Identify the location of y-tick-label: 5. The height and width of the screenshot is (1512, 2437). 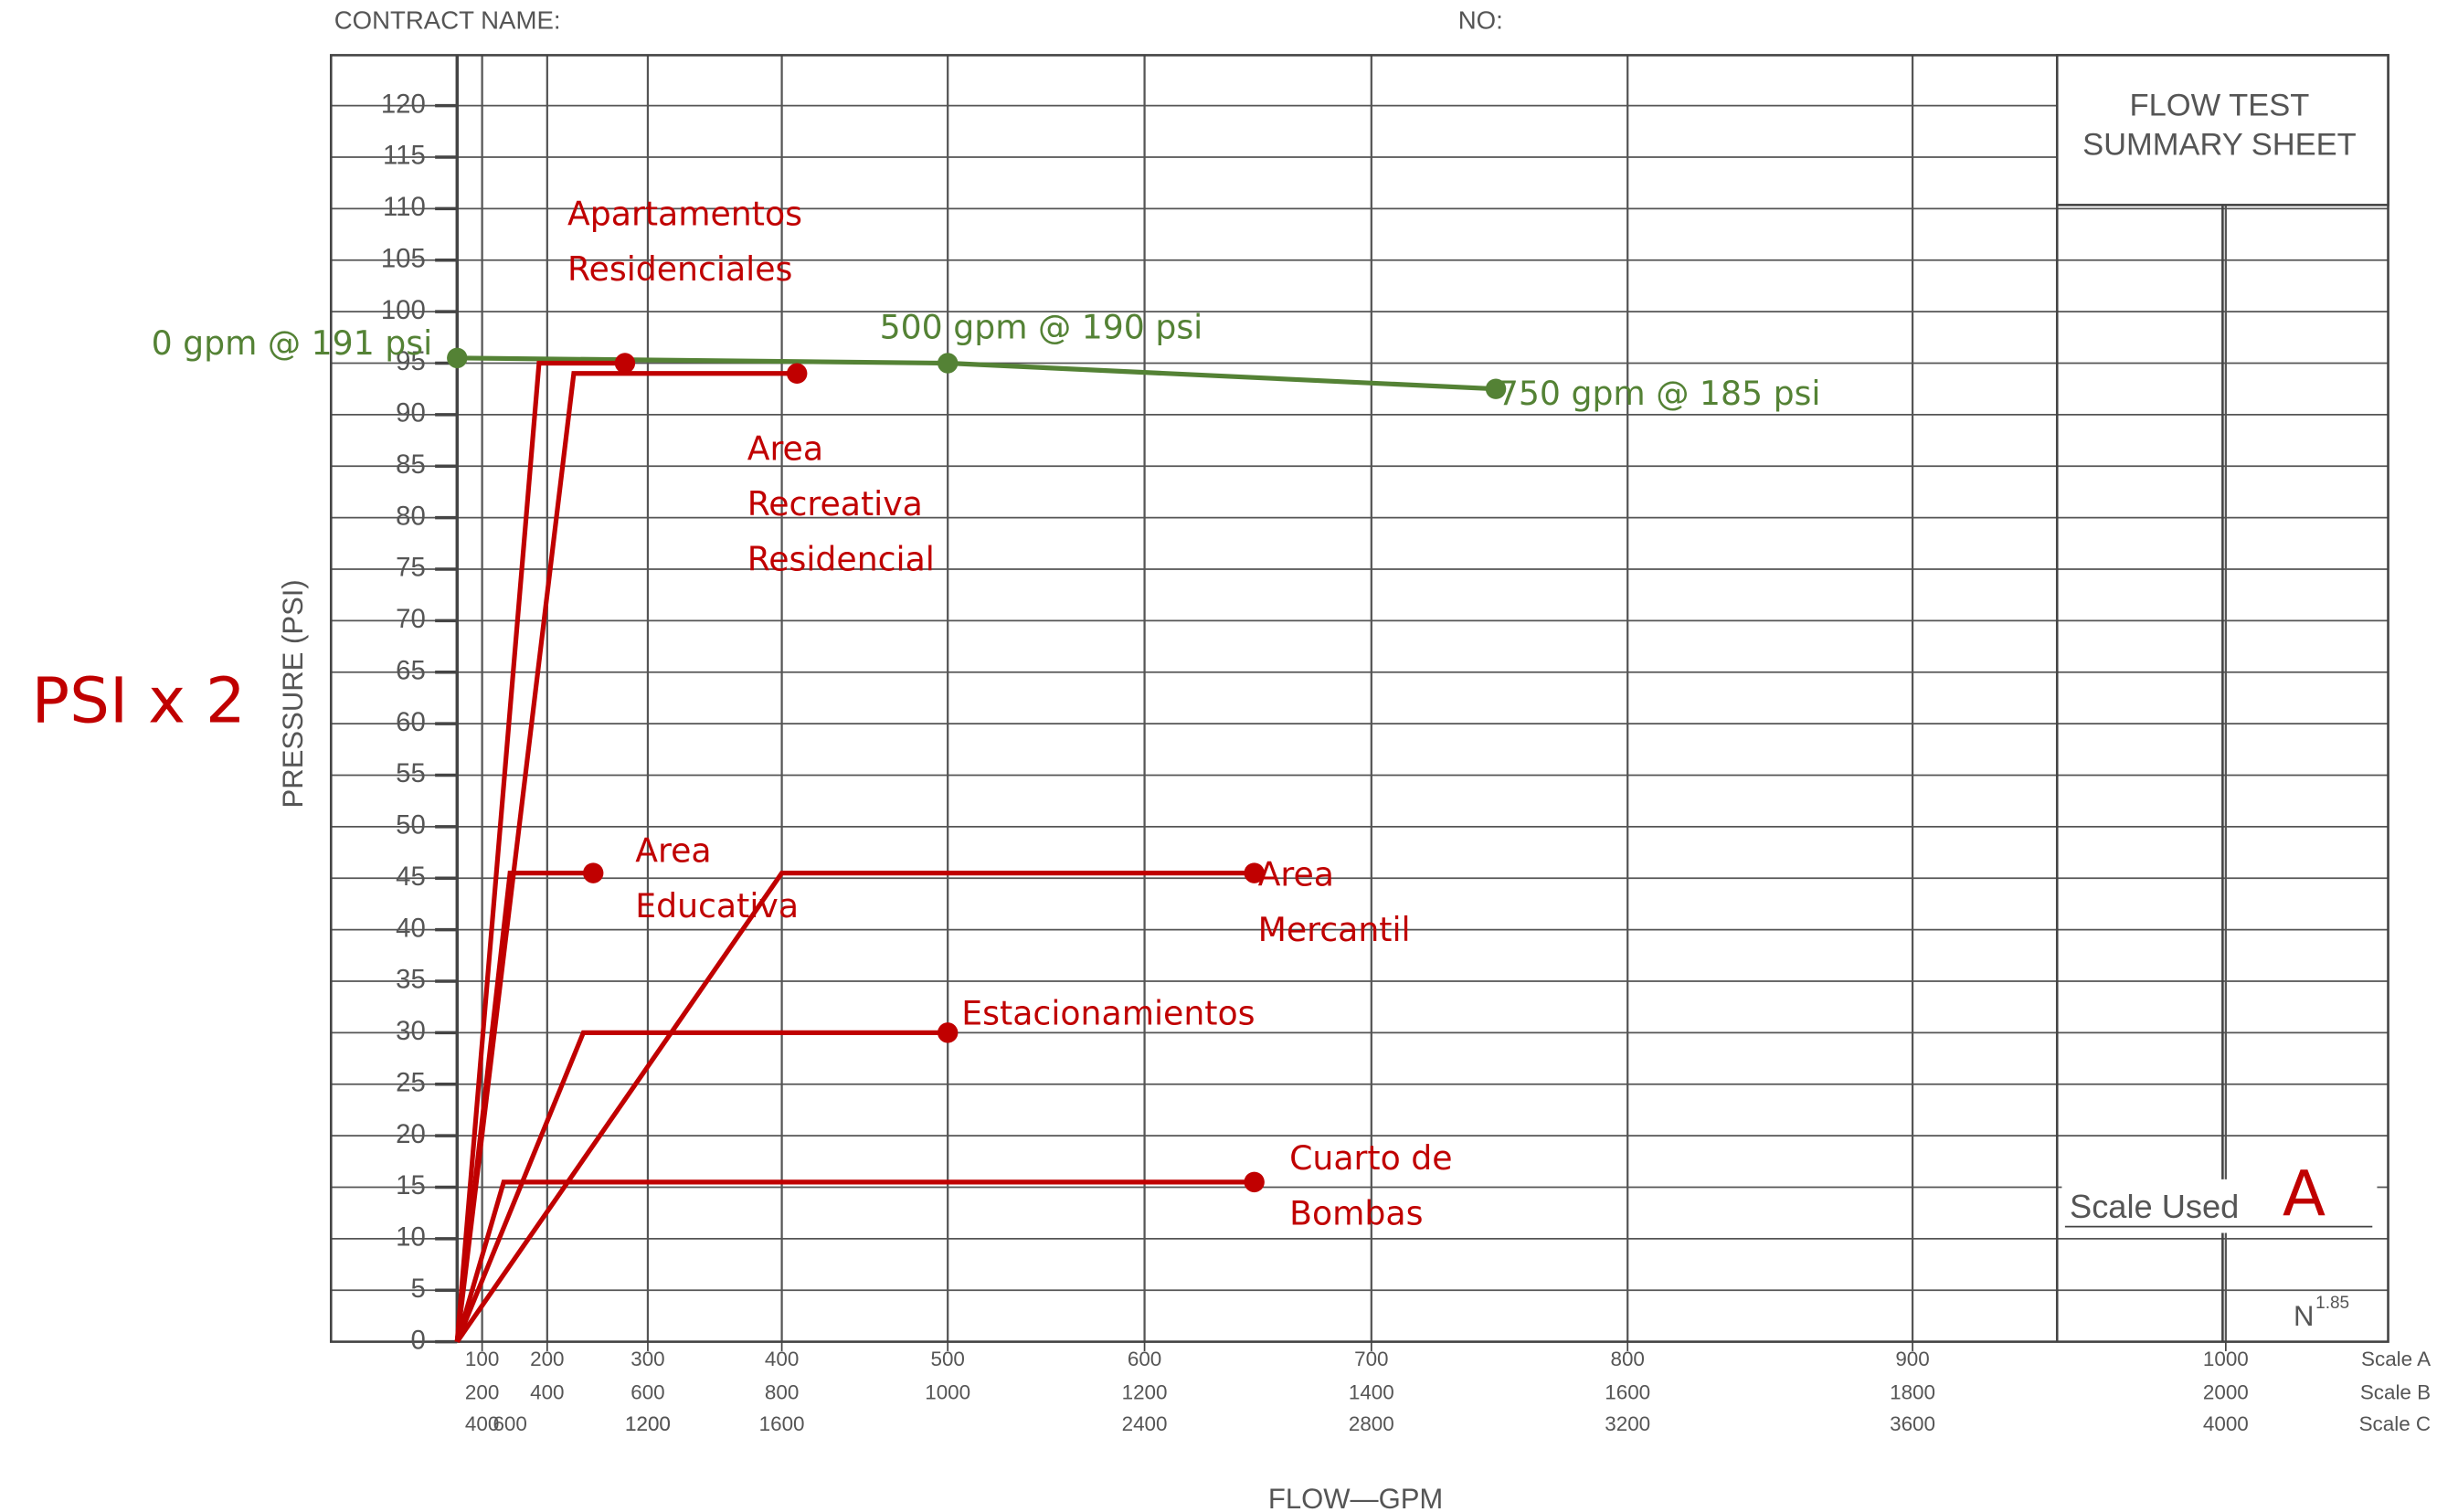
(417, 1289).